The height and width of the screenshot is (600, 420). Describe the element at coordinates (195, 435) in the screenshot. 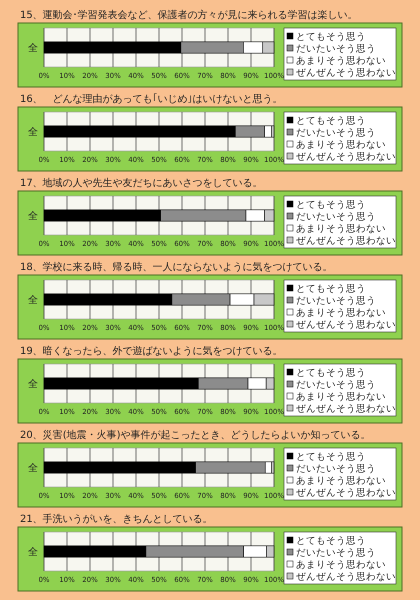

I see `chart-title: 20、災害(地震・火事)や事件が起こったとき、どうしたらよいか知っている。` at that location.